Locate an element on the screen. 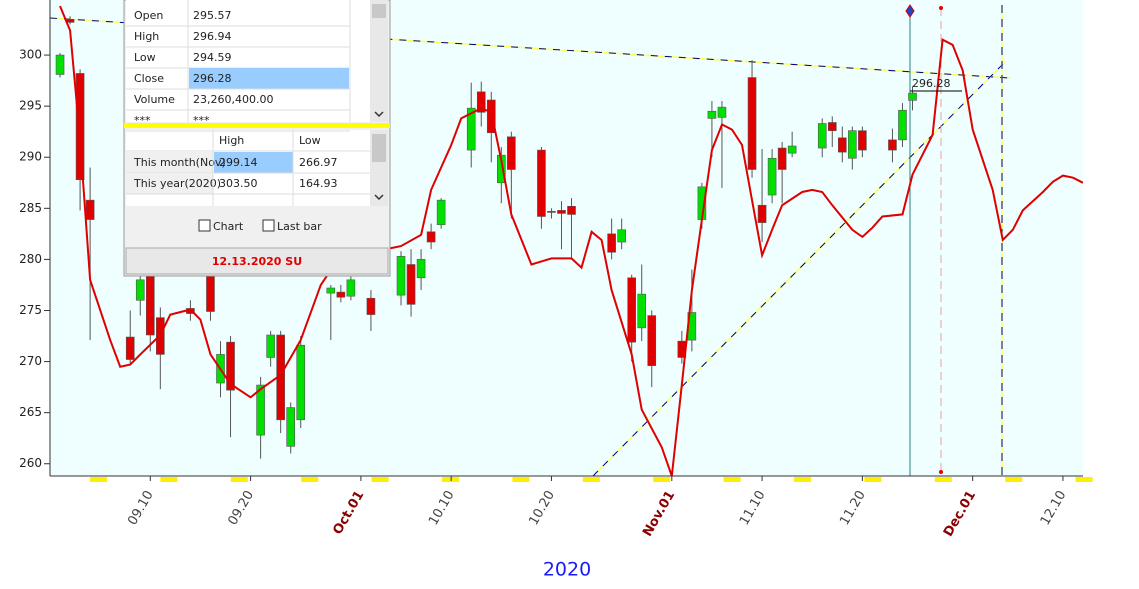 The width and height of the screenshot is (1139, 589). footer-button is located at coordinates (257, 261).